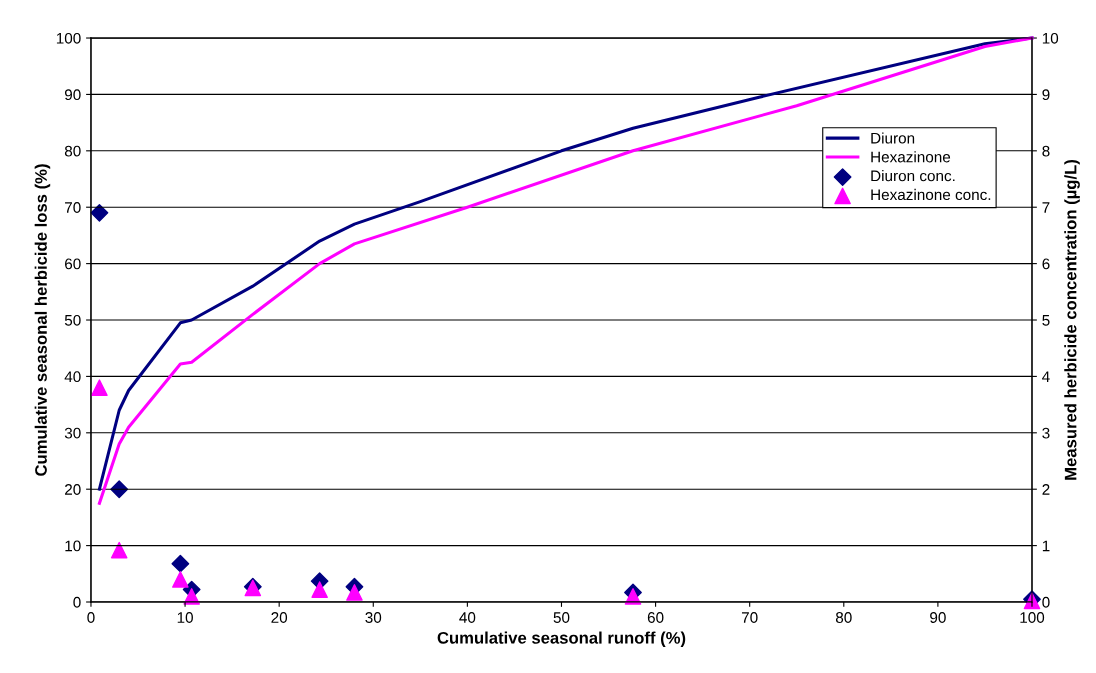 The image size is (1096, 673). I want to click on y2-tick-label: 3, so click(1046, 433).